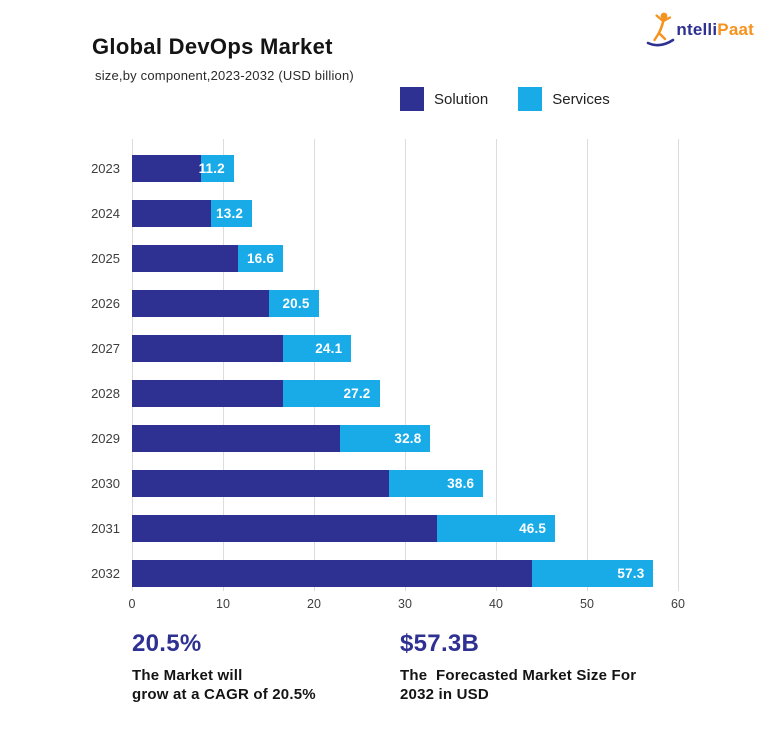 The image size is (768, 744). What do you see at coordinates (697, 29) in the screenshot?
I see `logo-text-ntelli: ntelli` at bounding box center [697, 29].